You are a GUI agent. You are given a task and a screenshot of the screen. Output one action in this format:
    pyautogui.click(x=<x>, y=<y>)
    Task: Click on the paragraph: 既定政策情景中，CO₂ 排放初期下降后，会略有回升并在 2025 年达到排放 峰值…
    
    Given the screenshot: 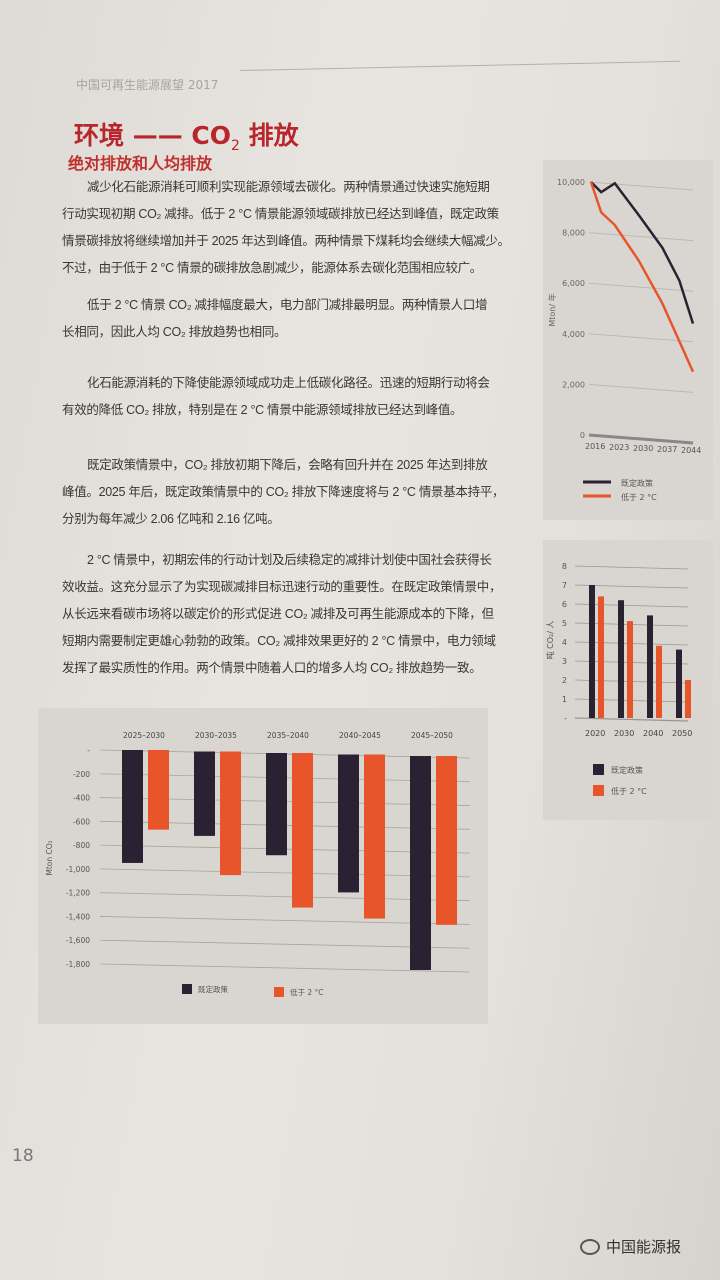 What is the action you would take?
    pyautogui.click(x=299, y=492)
    